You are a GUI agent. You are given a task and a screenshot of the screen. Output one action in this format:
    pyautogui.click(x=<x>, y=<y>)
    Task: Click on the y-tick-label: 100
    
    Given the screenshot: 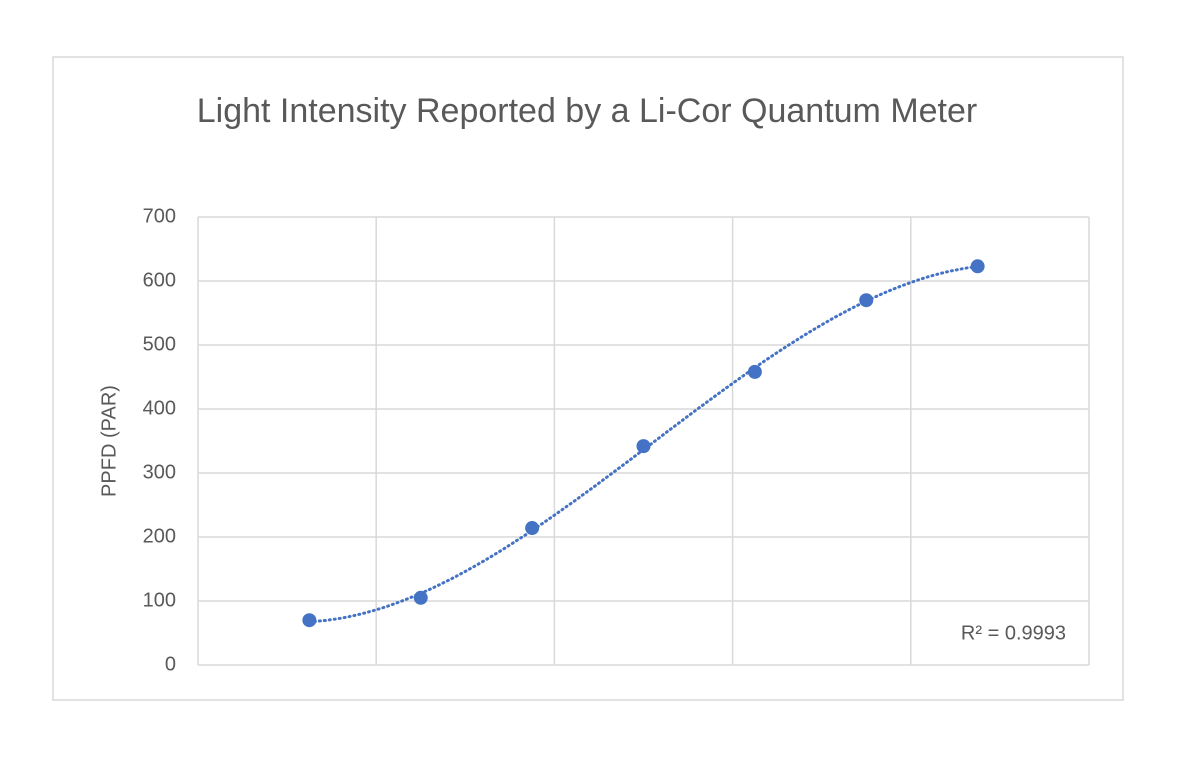 What is the action you would take?
    pyautogui.click(x=159, y=600)
    